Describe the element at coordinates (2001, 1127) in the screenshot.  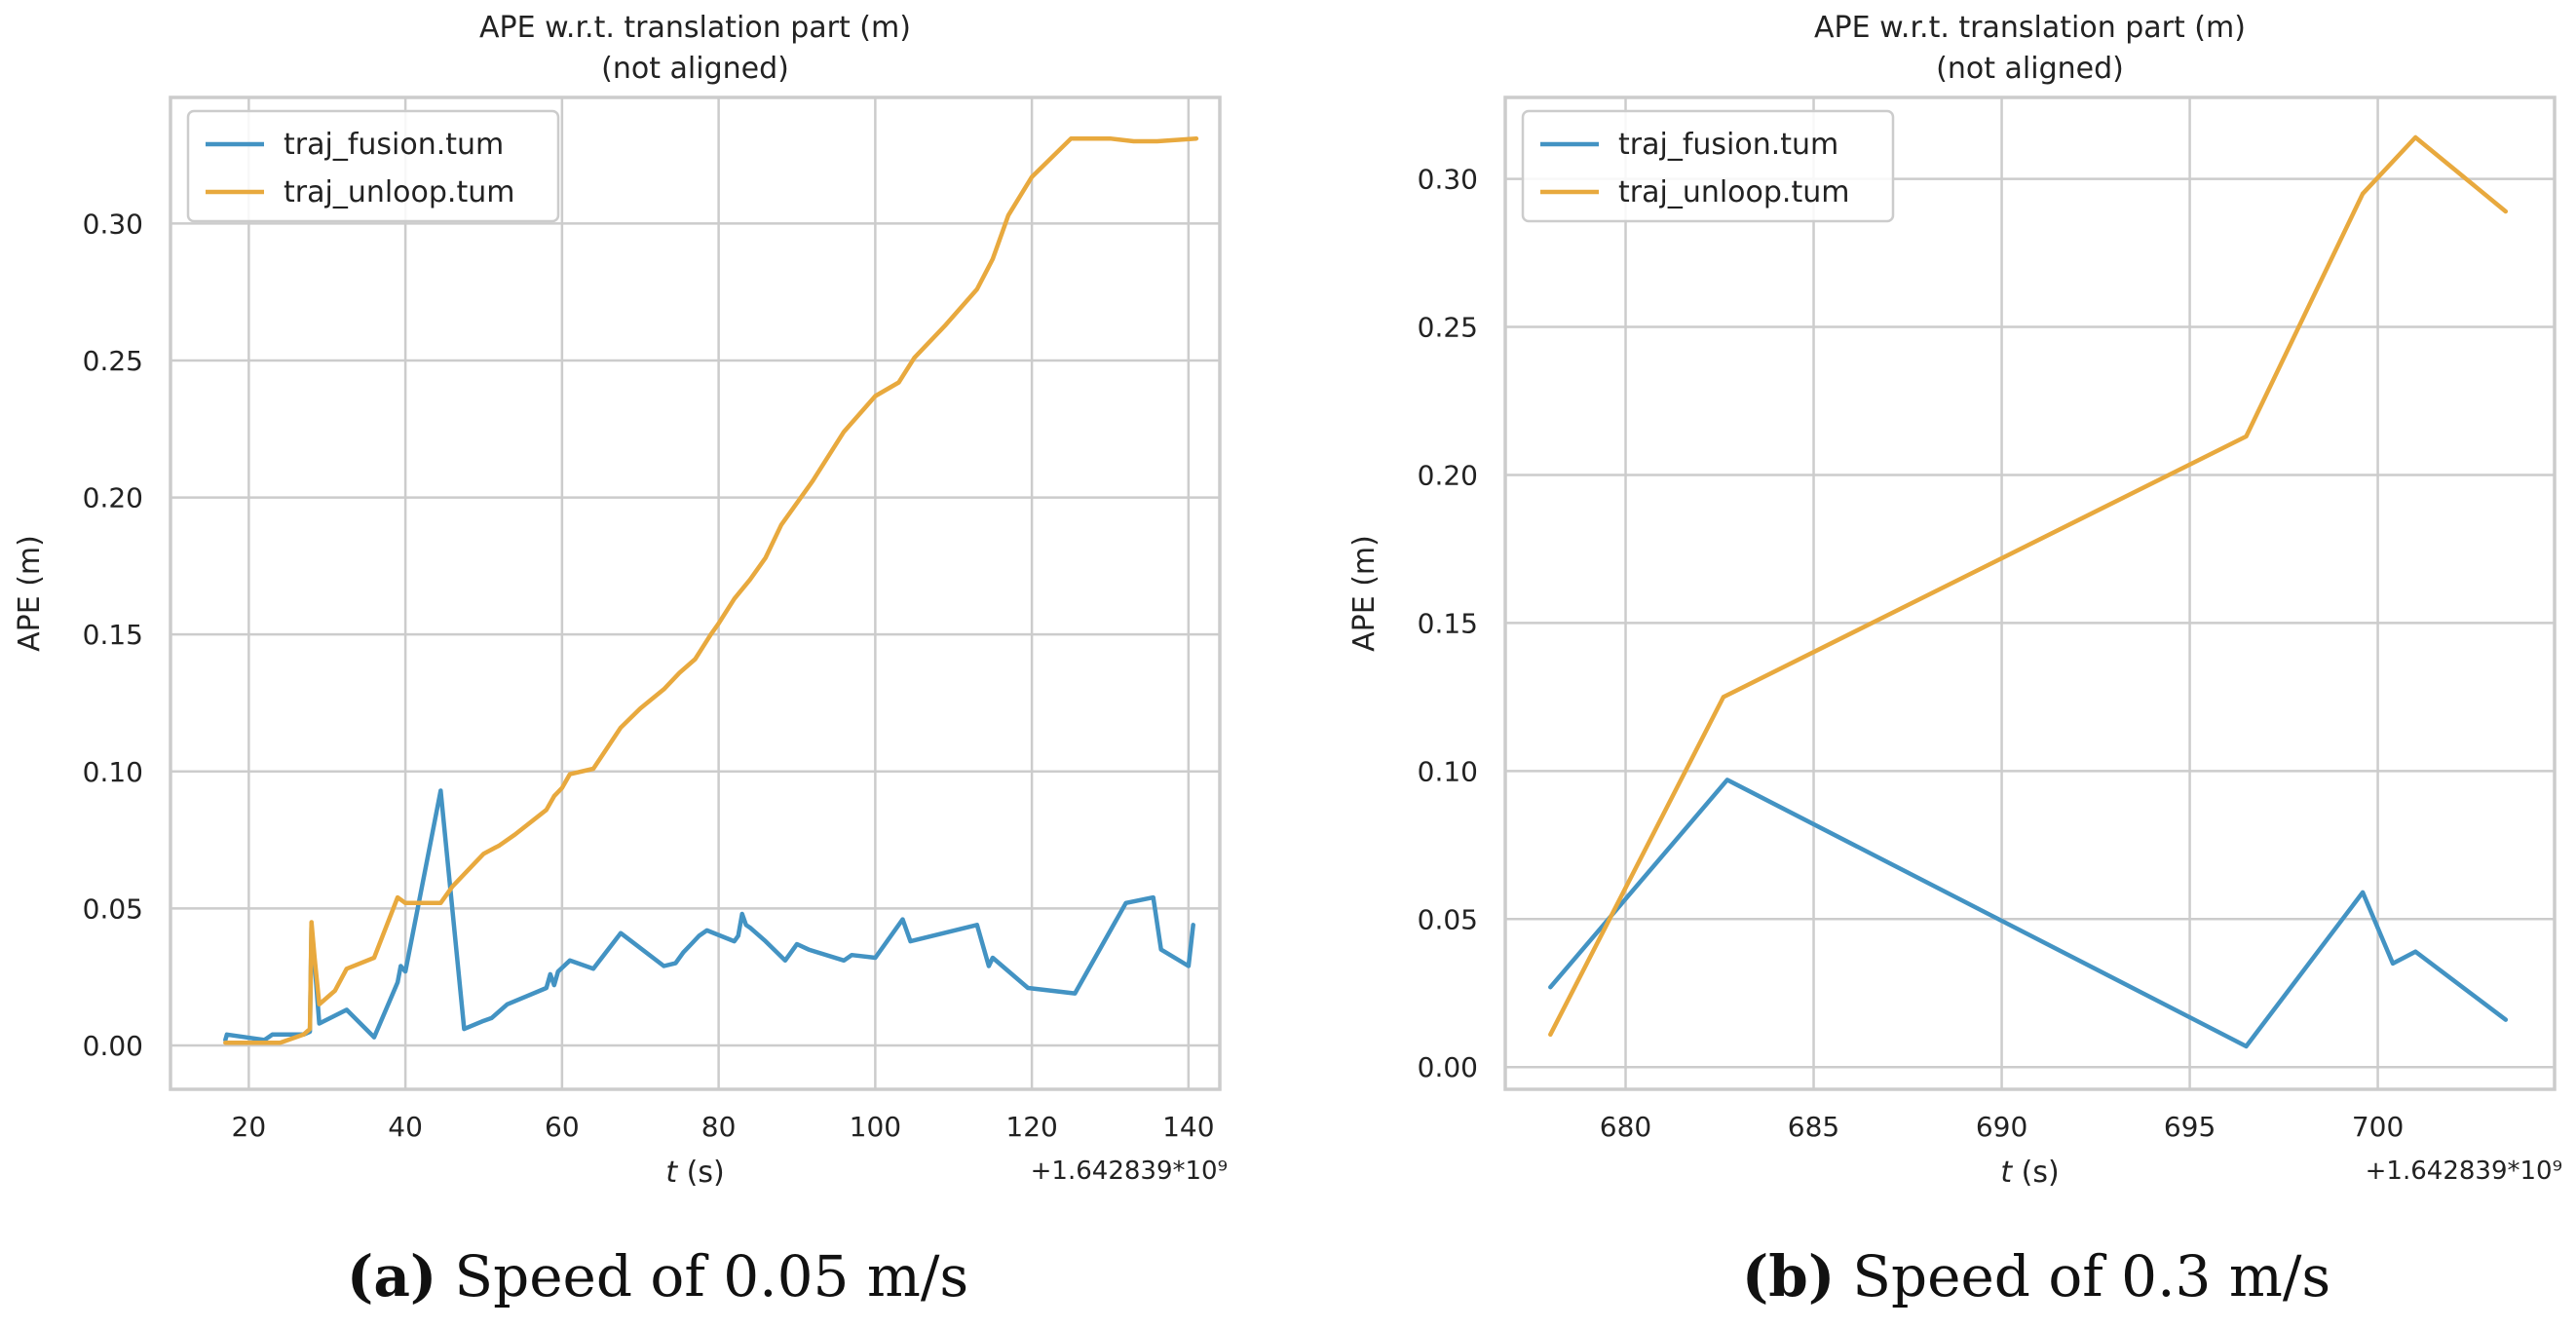
I see `x-tick-label: 690` at that location.